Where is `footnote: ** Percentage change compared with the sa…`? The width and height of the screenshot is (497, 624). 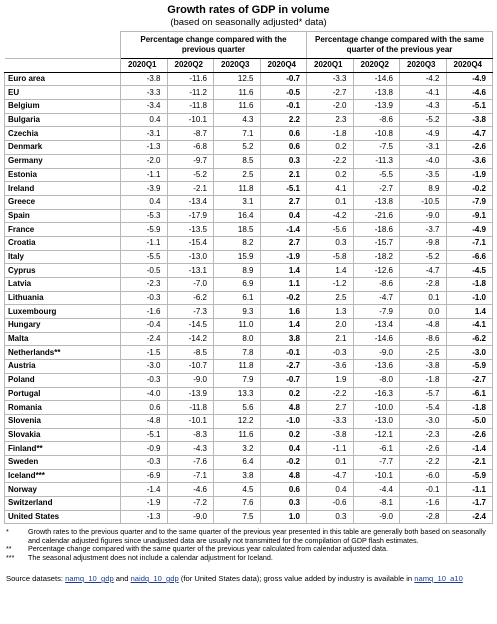
footnote: ** Percentage change compared with the sa… is located at coordinates (248, 549).